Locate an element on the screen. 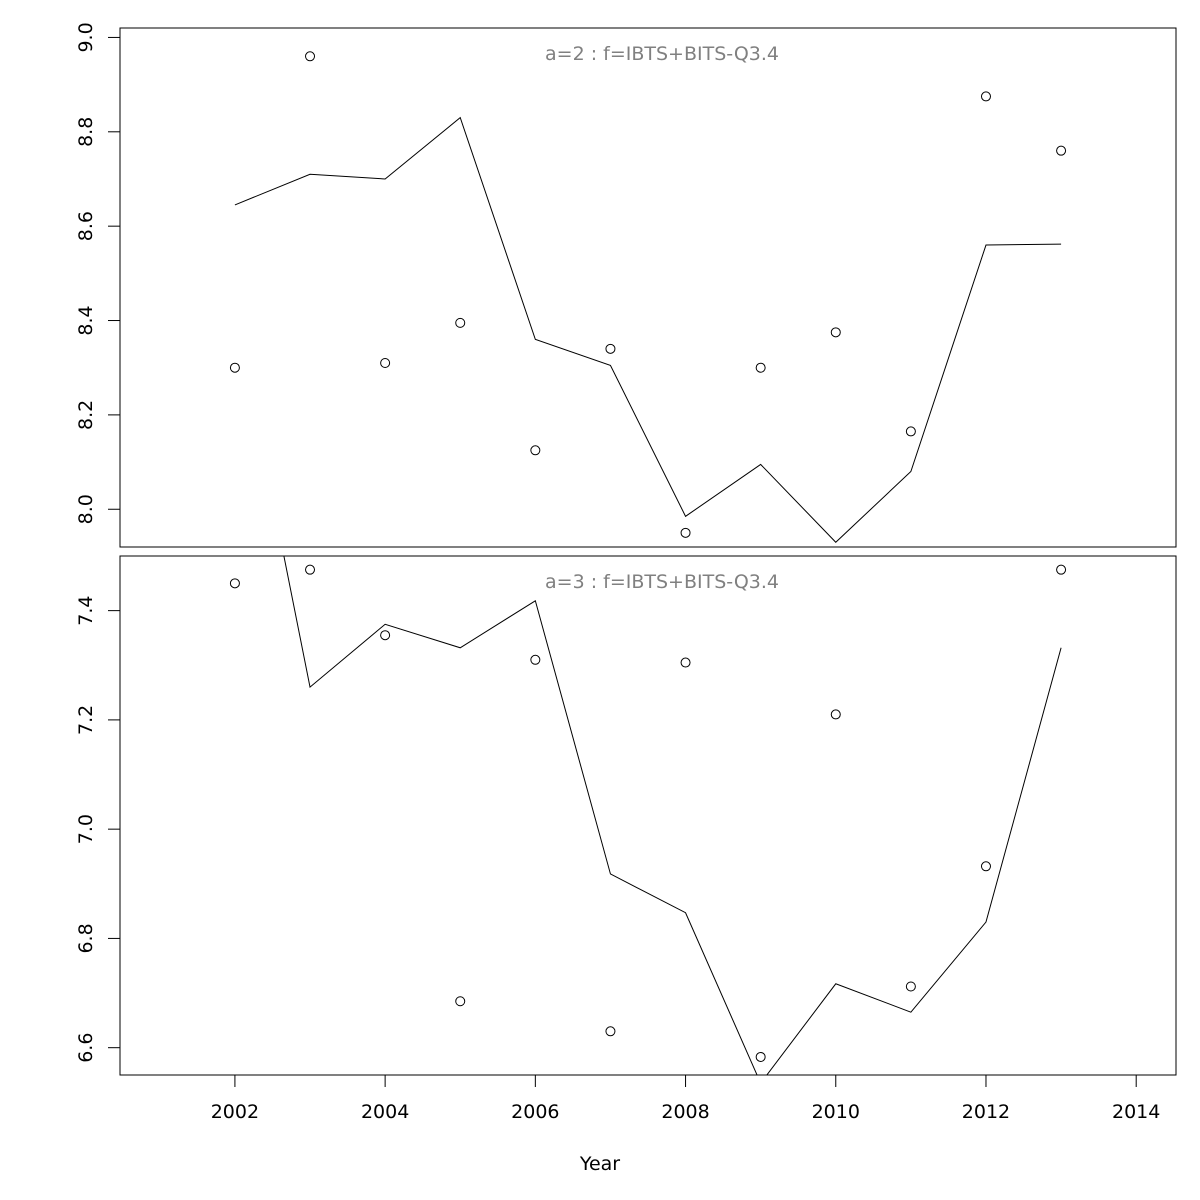  x-axis-title: Year is located at coordinates (599, 1164).